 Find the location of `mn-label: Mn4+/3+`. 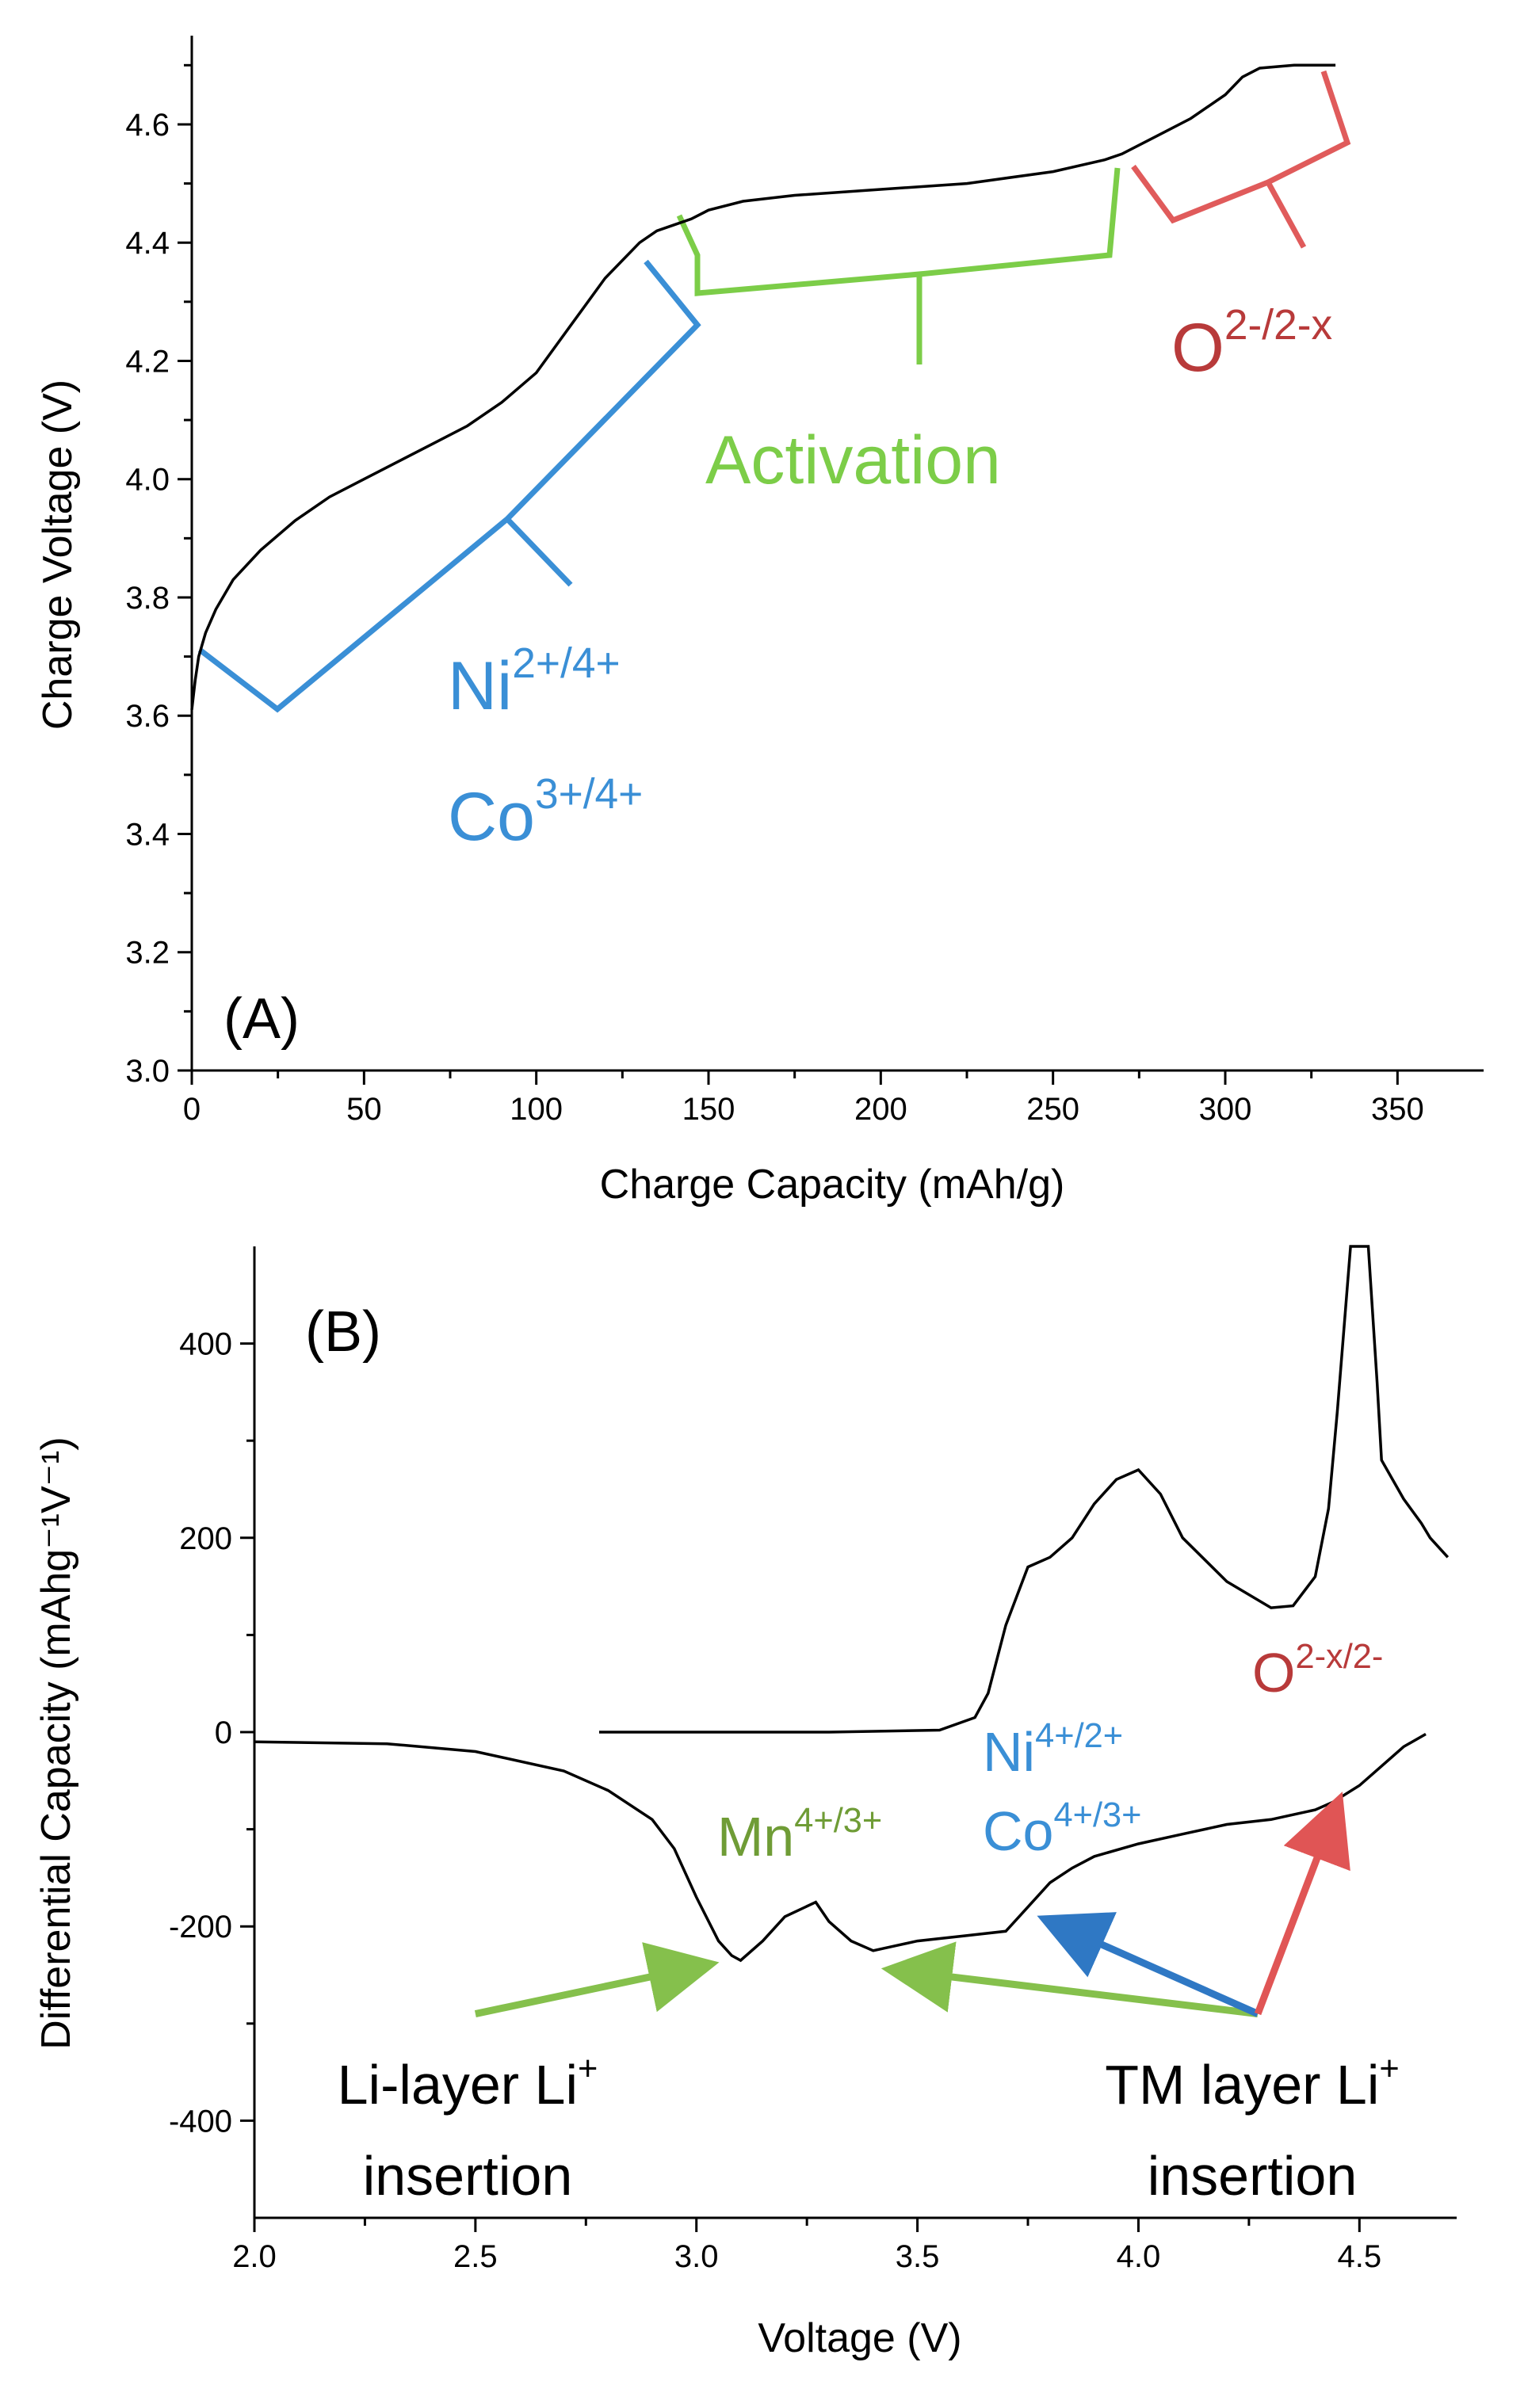

mn-label: Mn4+/3+ is located at coordinates (799, 1835).